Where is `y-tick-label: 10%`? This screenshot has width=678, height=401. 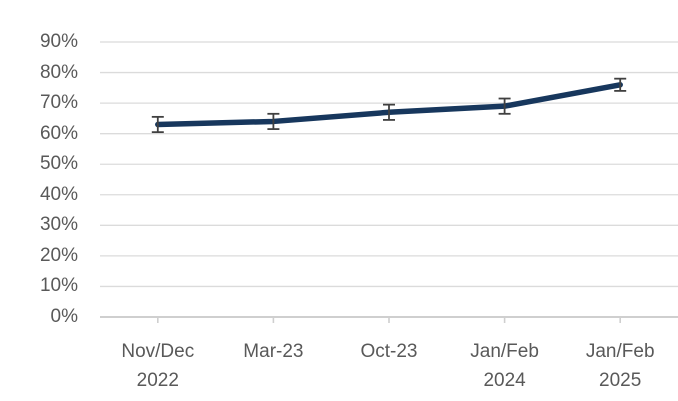
y-tick-label: 10% is located at coordinates (58, 286).